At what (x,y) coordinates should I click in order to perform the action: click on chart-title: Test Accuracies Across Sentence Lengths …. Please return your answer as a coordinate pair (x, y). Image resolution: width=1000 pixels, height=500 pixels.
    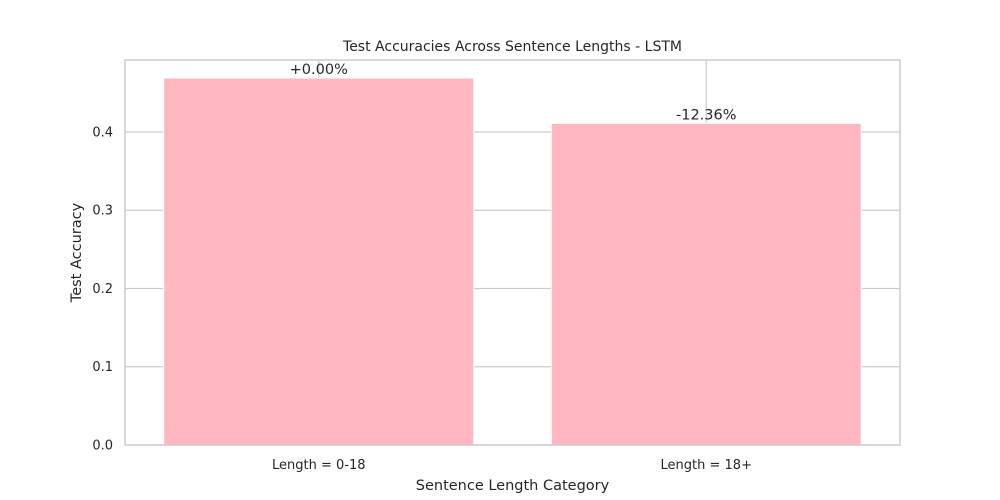
    Looking at the image, I should click on (512, 47).